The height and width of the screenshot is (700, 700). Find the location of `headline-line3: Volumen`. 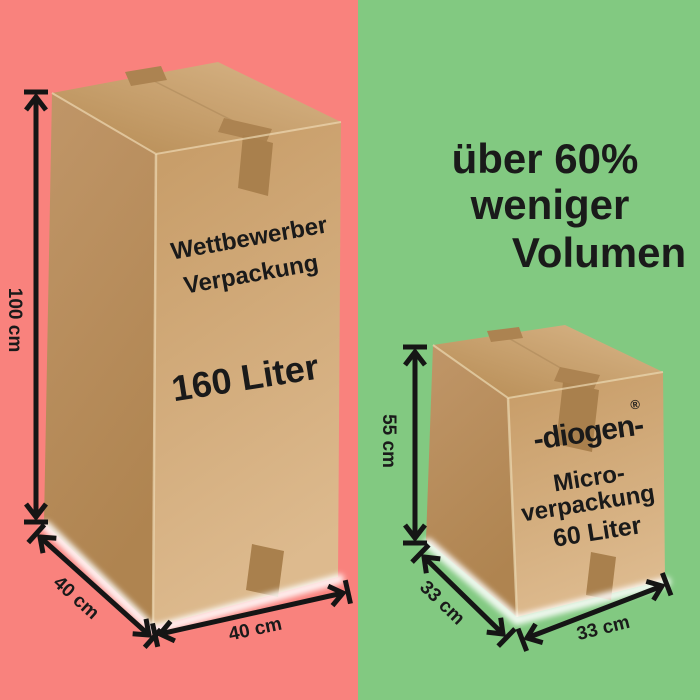

headline-line3: Volumen is located at coordinates (599, 252).